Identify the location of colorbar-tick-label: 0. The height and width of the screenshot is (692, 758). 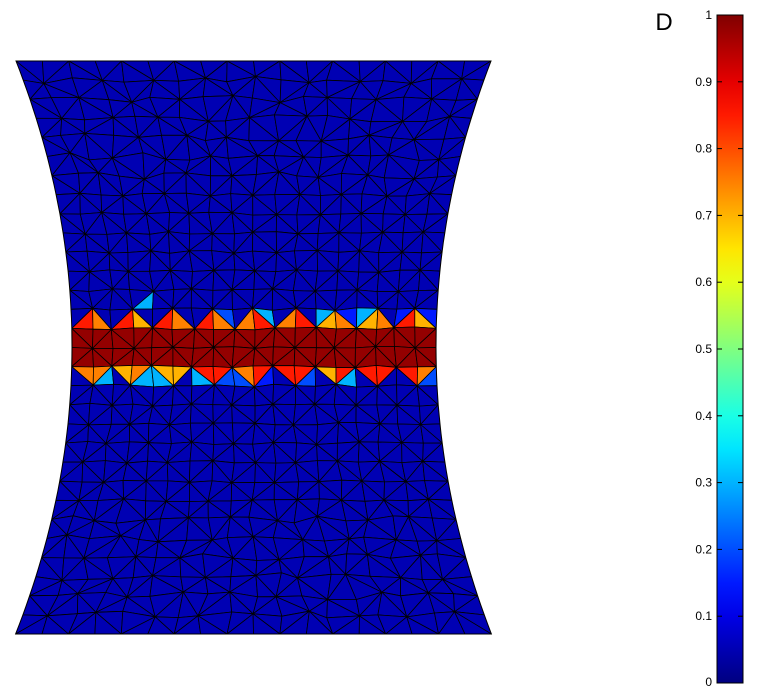
(708, 682).